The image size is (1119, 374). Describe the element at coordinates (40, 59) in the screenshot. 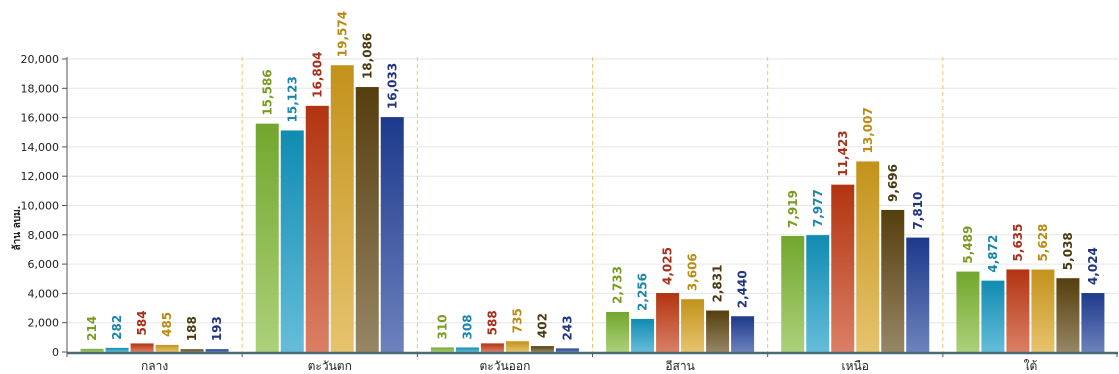

I see `y-tick-label: 20,000` at that location.